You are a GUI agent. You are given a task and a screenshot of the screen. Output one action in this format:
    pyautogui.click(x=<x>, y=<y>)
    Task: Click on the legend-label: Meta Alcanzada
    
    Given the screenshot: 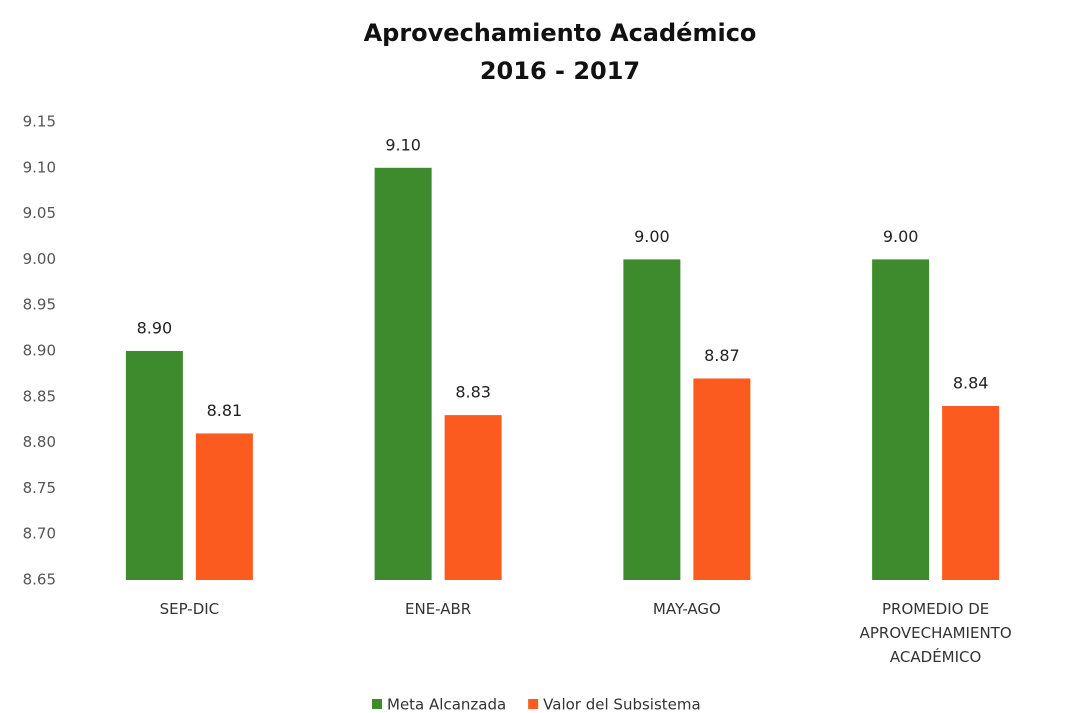 What is the action you would take?
    pyautogui.click(x=446, y=704)
    